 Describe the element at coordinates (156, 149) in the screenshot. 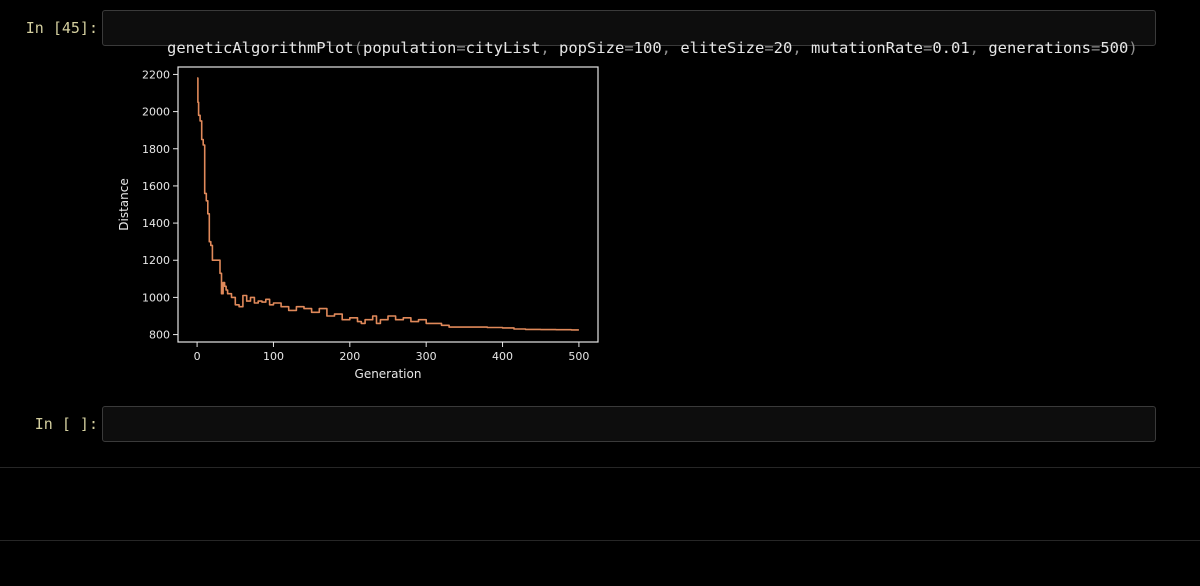

I see `y-tick-label: 1800` at that location.